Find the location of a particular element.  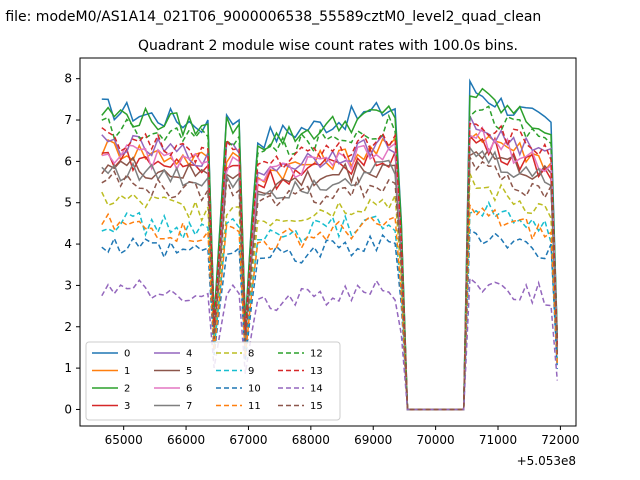

legend-box is located at coordinates (213, 381).